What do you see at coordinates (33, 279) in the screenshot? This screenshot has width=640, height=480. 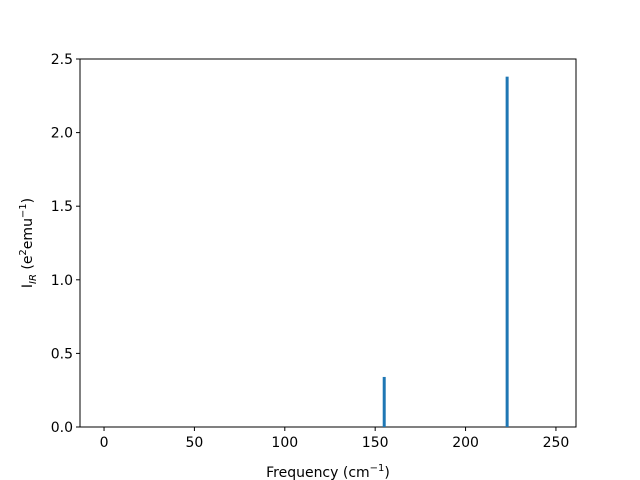 I see `ylabel-part: IR` at bounding box center [33, 279].